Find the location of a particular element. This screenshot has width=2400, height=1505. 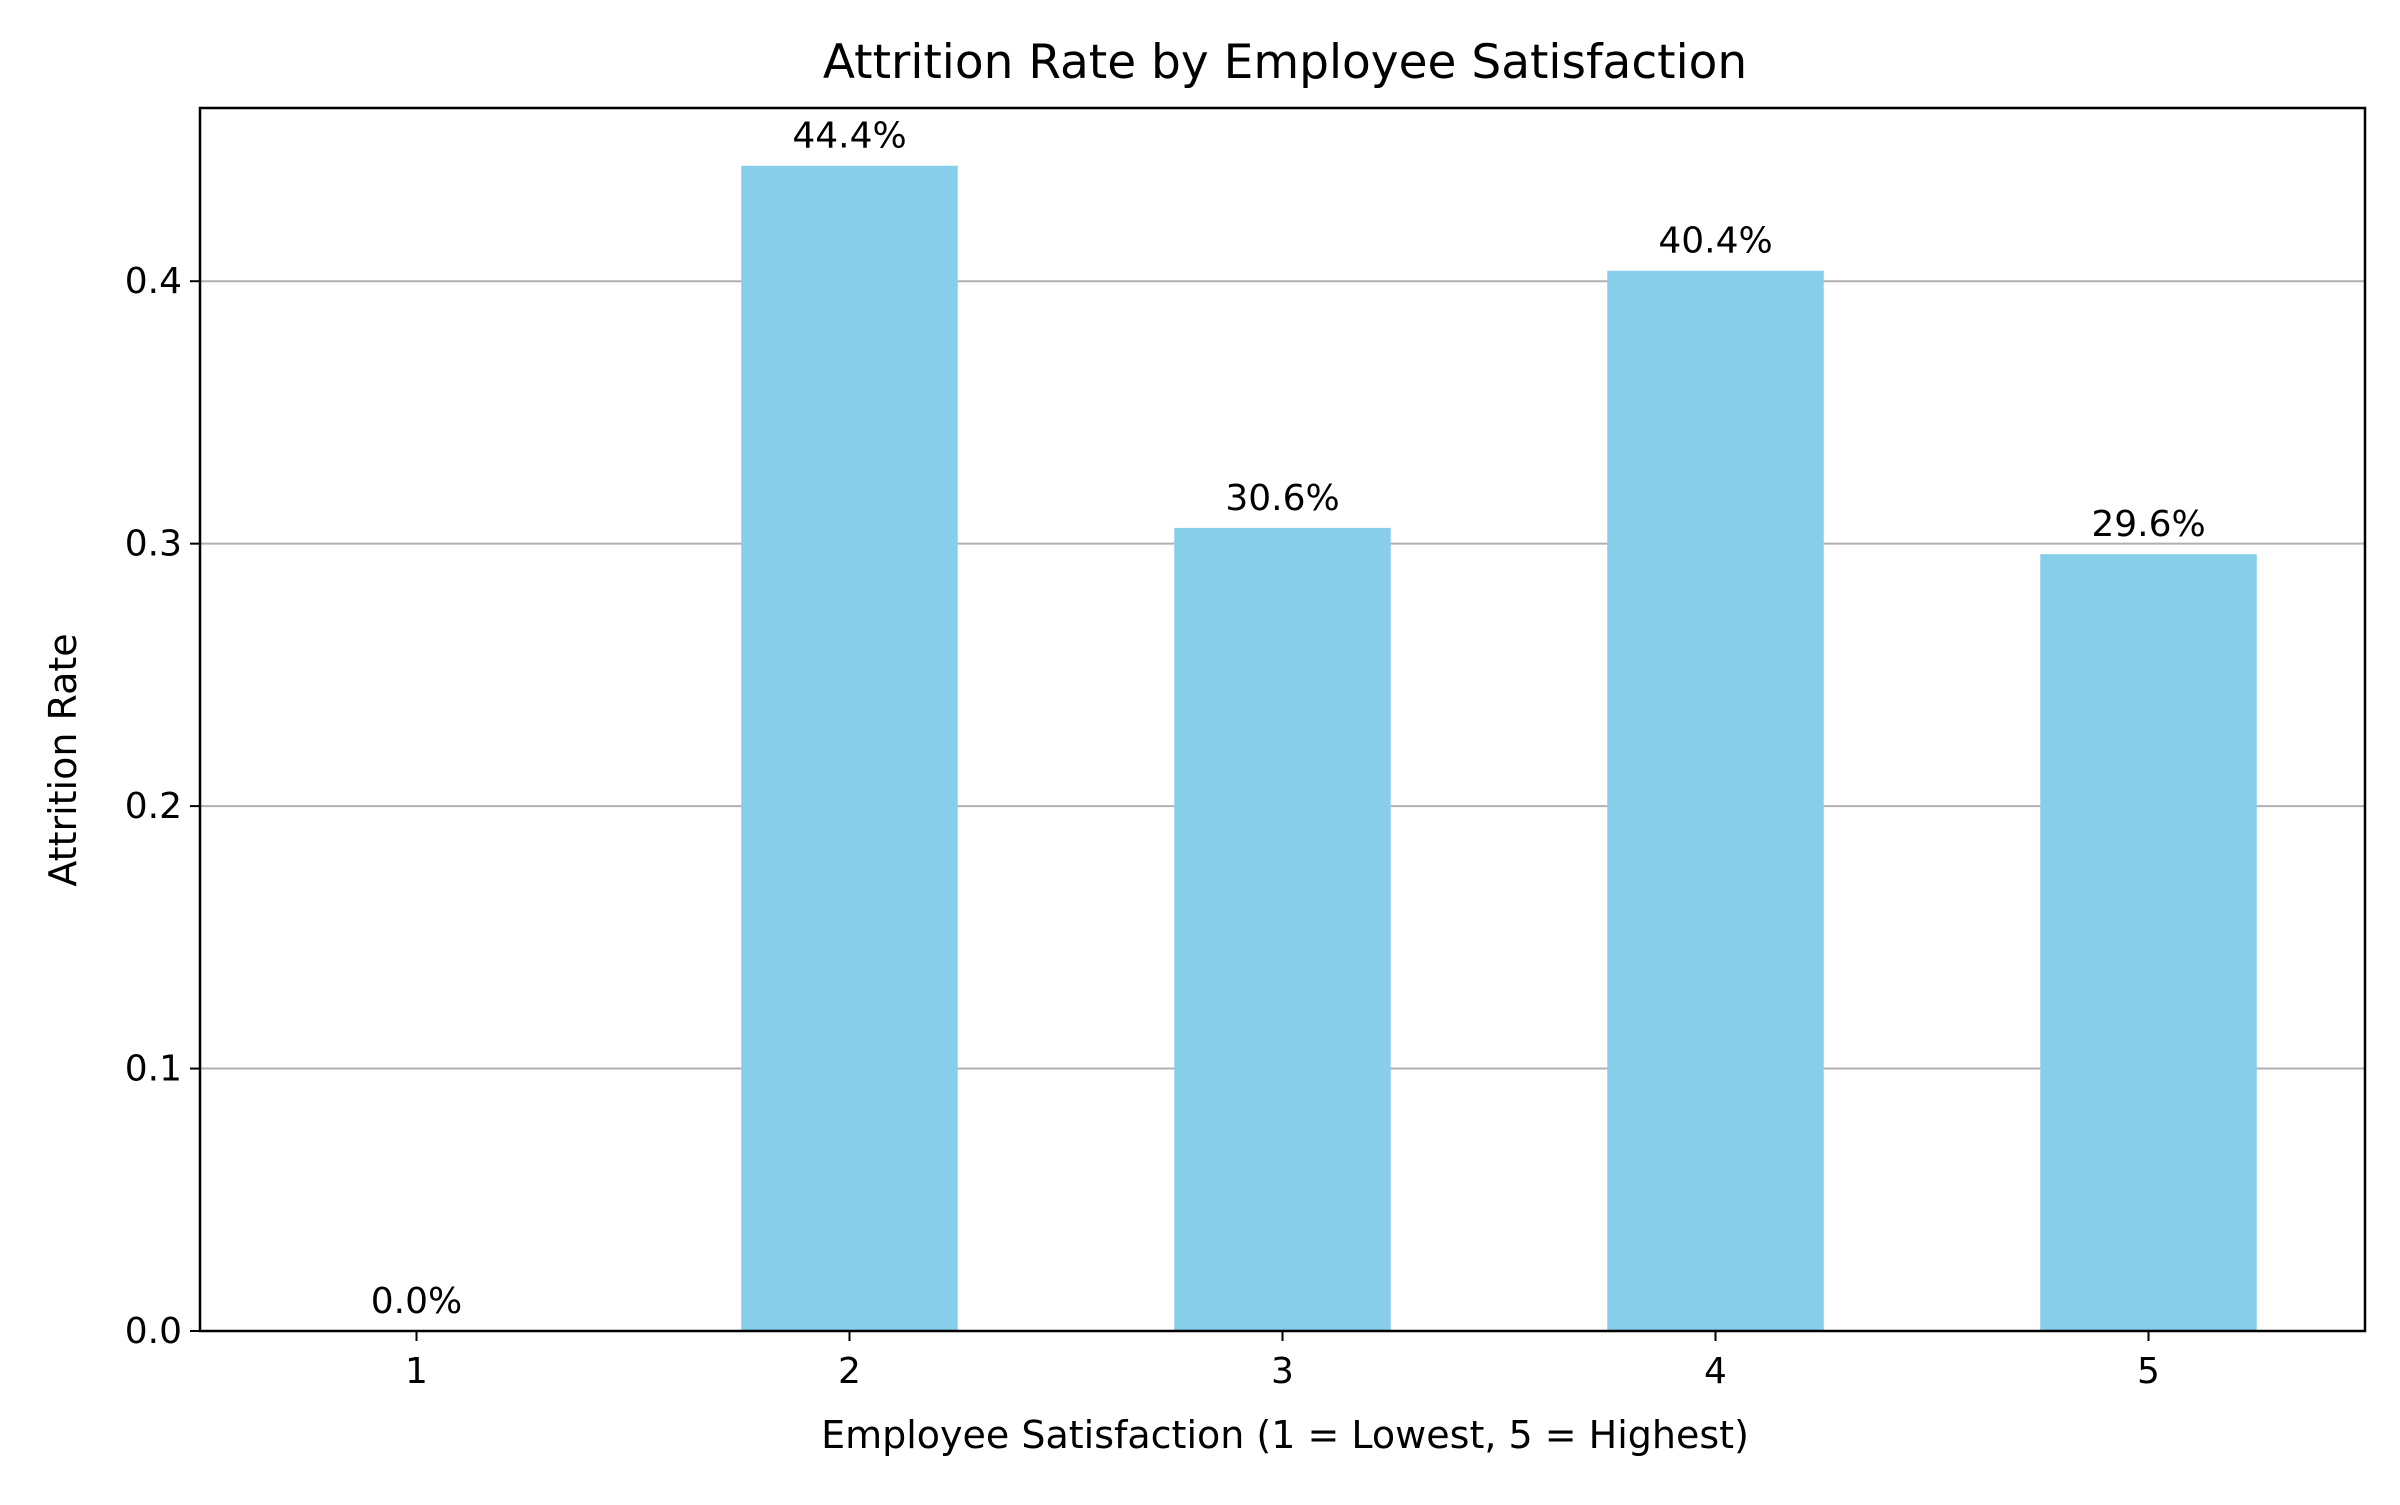

chart-title: Attrition Rate by Employee Satisfaction is located at coordinates (1285, 62).